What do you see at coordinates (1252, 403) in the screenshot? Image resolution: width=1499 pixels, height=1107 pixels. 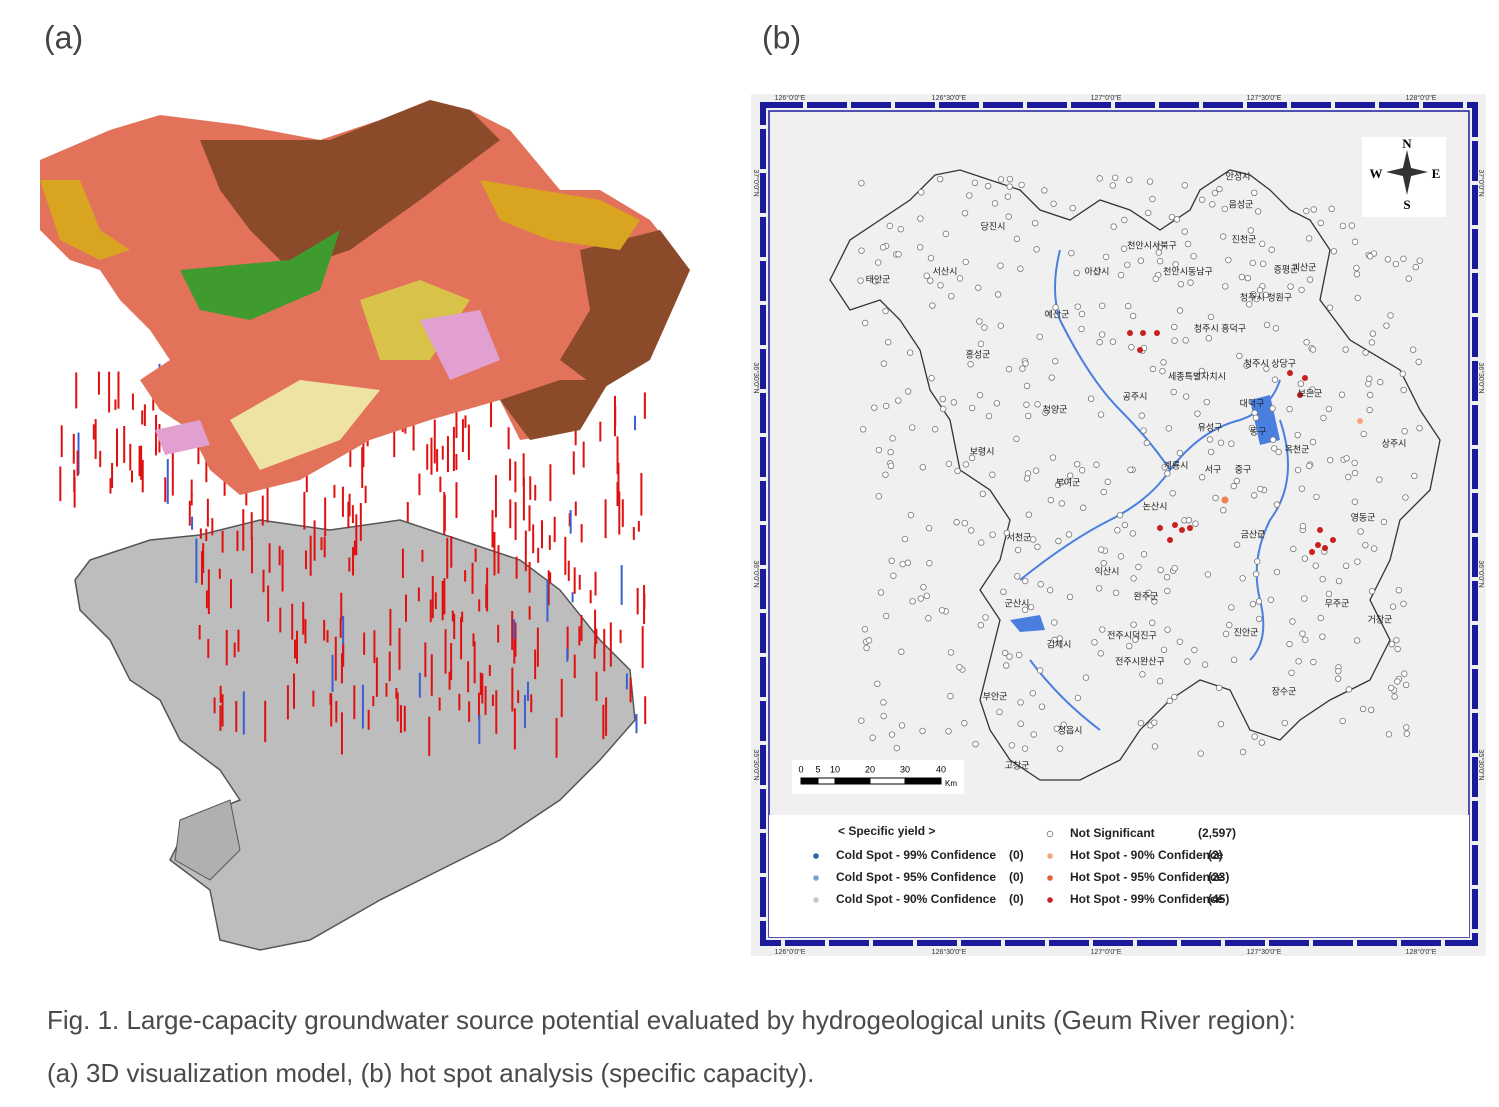 I see `place-label: 대덕구` at bounding box center [1252, 403].